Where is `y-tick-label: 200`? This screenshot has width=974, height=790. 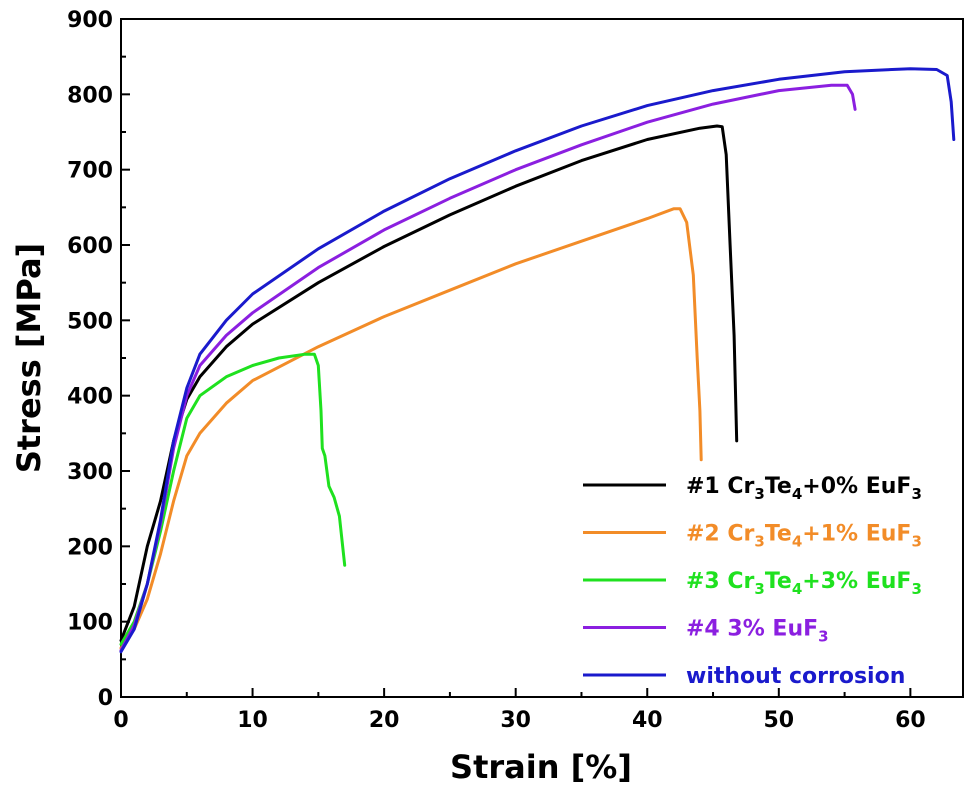 y-tick-label: 200 is located at coordinates (90, 547).